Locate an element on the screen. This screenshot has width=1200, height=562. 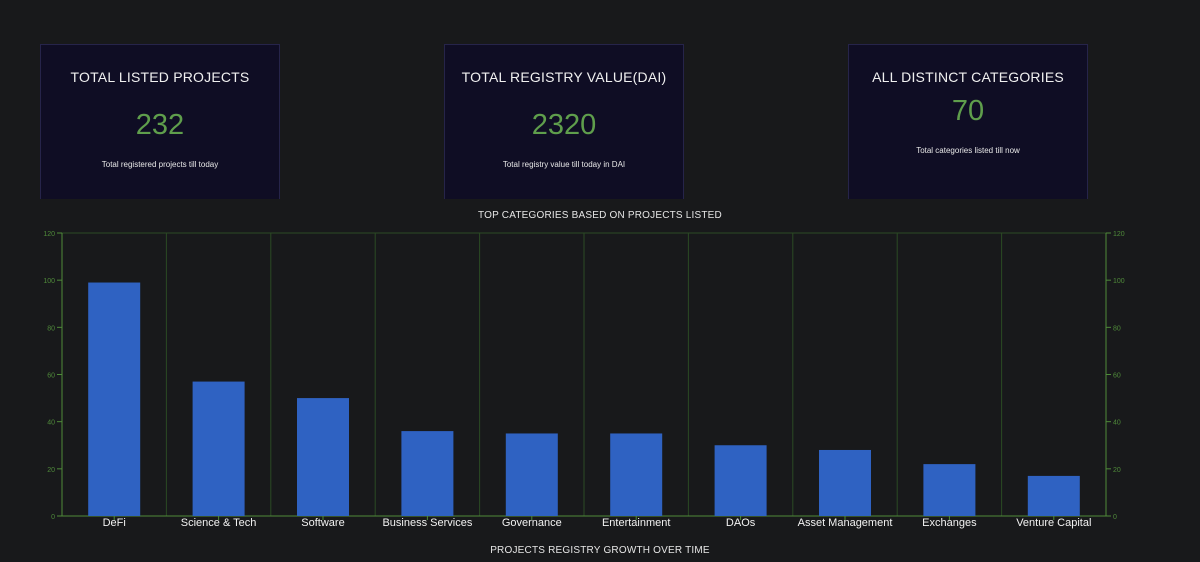
y-tick-label-right: 80 is located at coordinates (1117, 328).